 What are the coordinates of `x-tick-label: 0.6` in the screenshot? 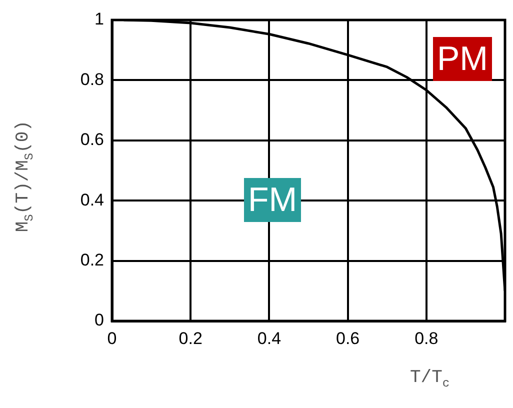 It's located at (348, 338).